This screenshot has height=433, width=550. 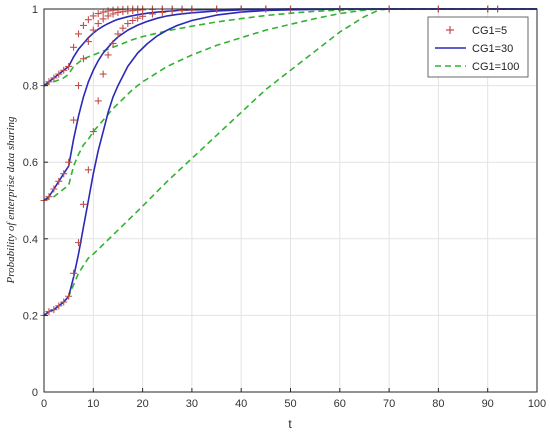 I want to click on y-tick-label: 0.2, so click(x=30, y=316).